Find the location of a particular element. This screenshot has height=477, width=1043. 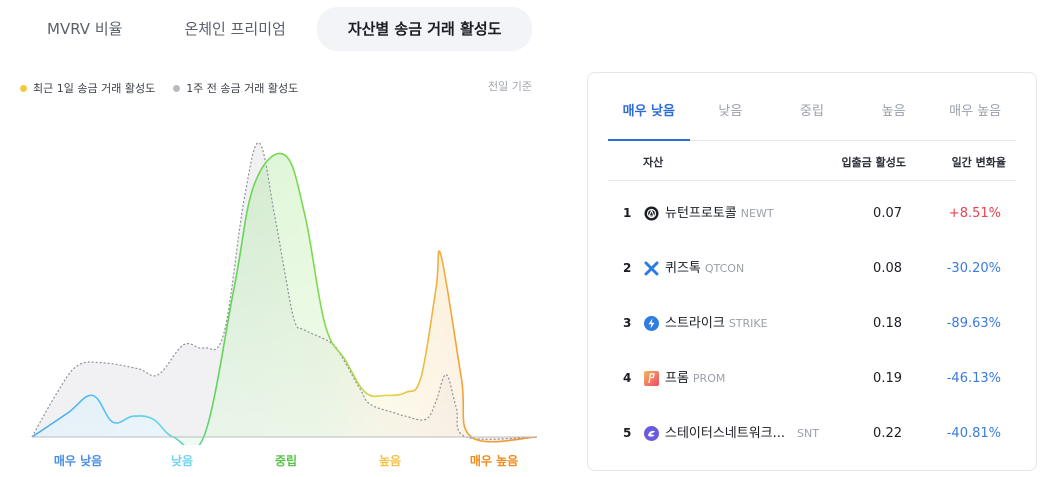

basis-note: 전일 기준 is located at coordinates (510, 86).